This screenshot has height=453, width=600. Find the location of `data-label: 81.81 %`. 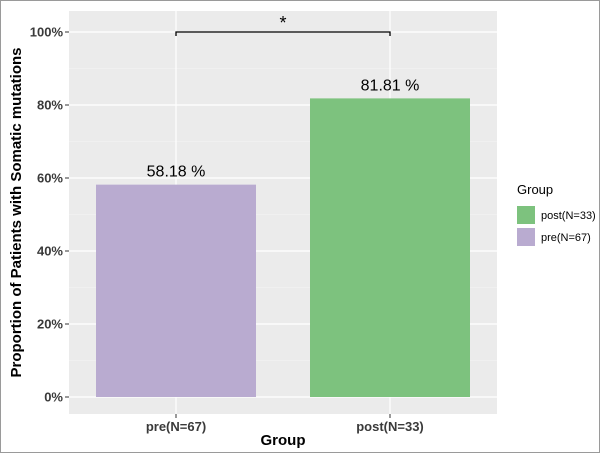

data-label: 81.81 % is located at coordinates (390, 85).